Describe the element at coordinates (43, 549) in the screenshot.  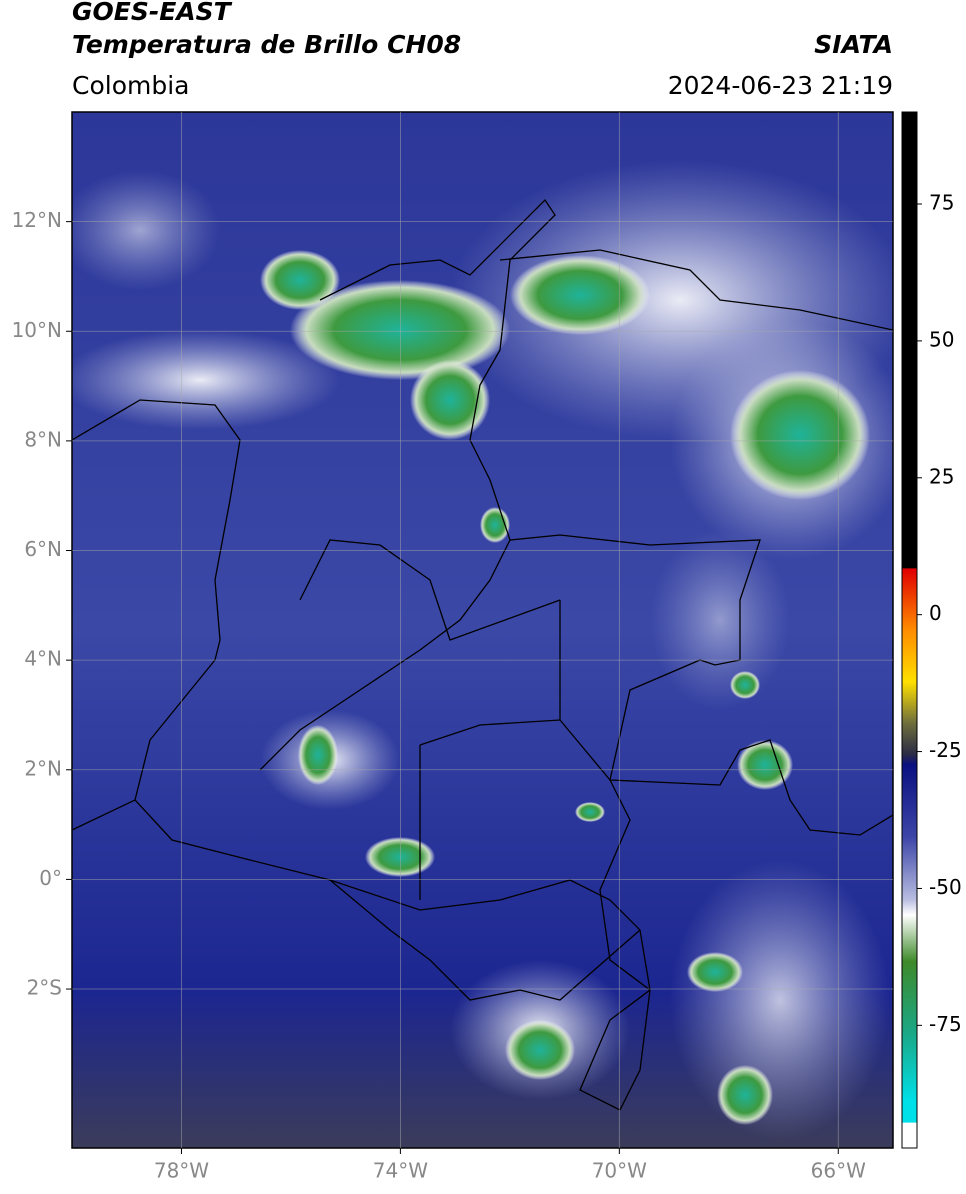
I see `lat-tick-label: 6°N` at that location.